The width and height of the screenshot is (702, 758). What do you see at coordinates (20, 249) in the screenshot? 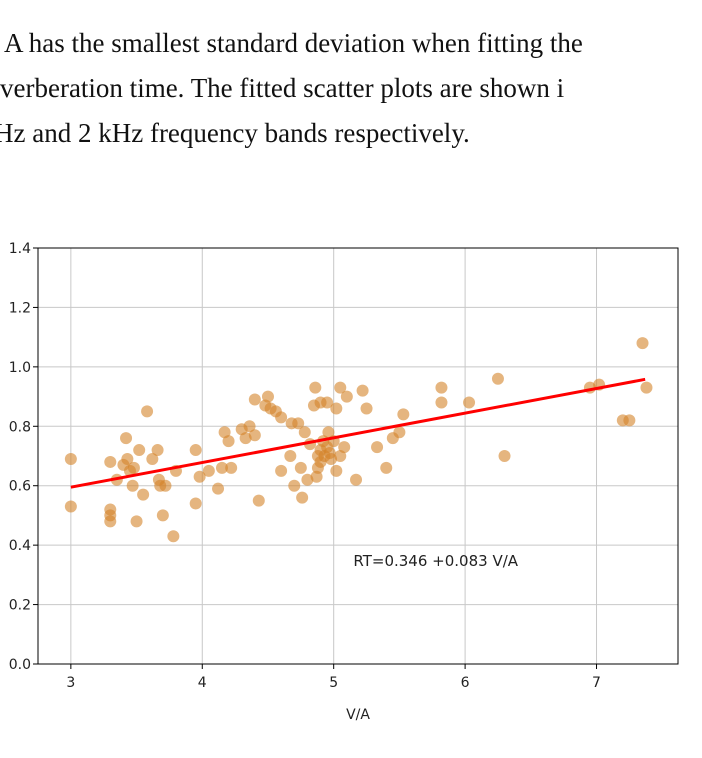
I see `y-tick-label: 1.4` at bounding box center [20, 249].